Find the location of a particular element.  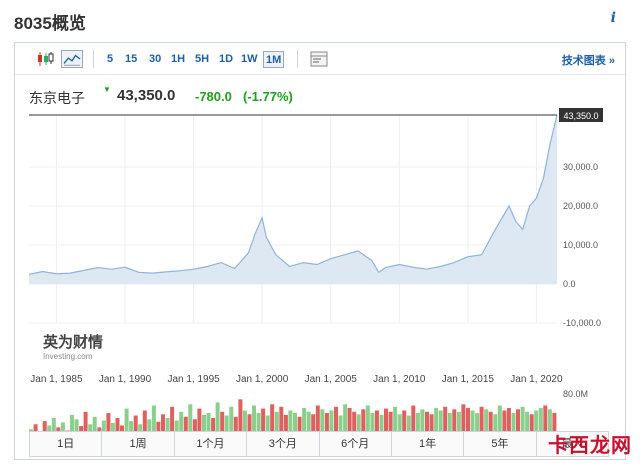

range-button-7: 最大 is located at coordinates (572, 444).